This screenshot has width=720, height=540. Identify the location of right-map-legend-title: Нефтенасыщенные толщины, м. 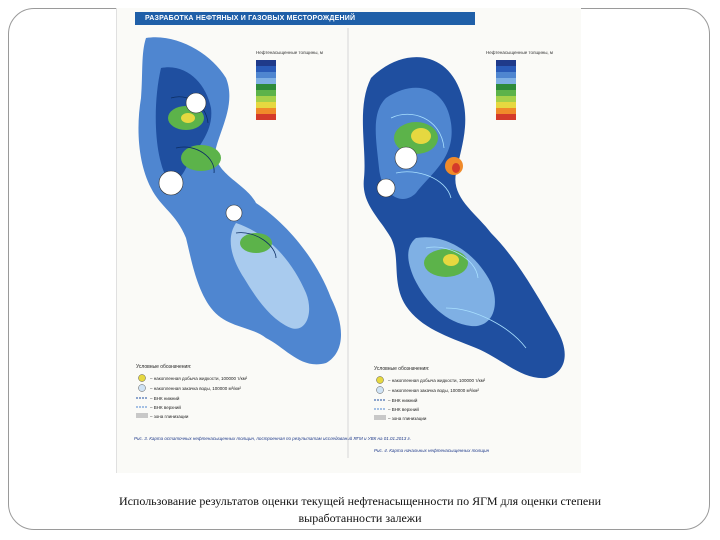
(519, 52).